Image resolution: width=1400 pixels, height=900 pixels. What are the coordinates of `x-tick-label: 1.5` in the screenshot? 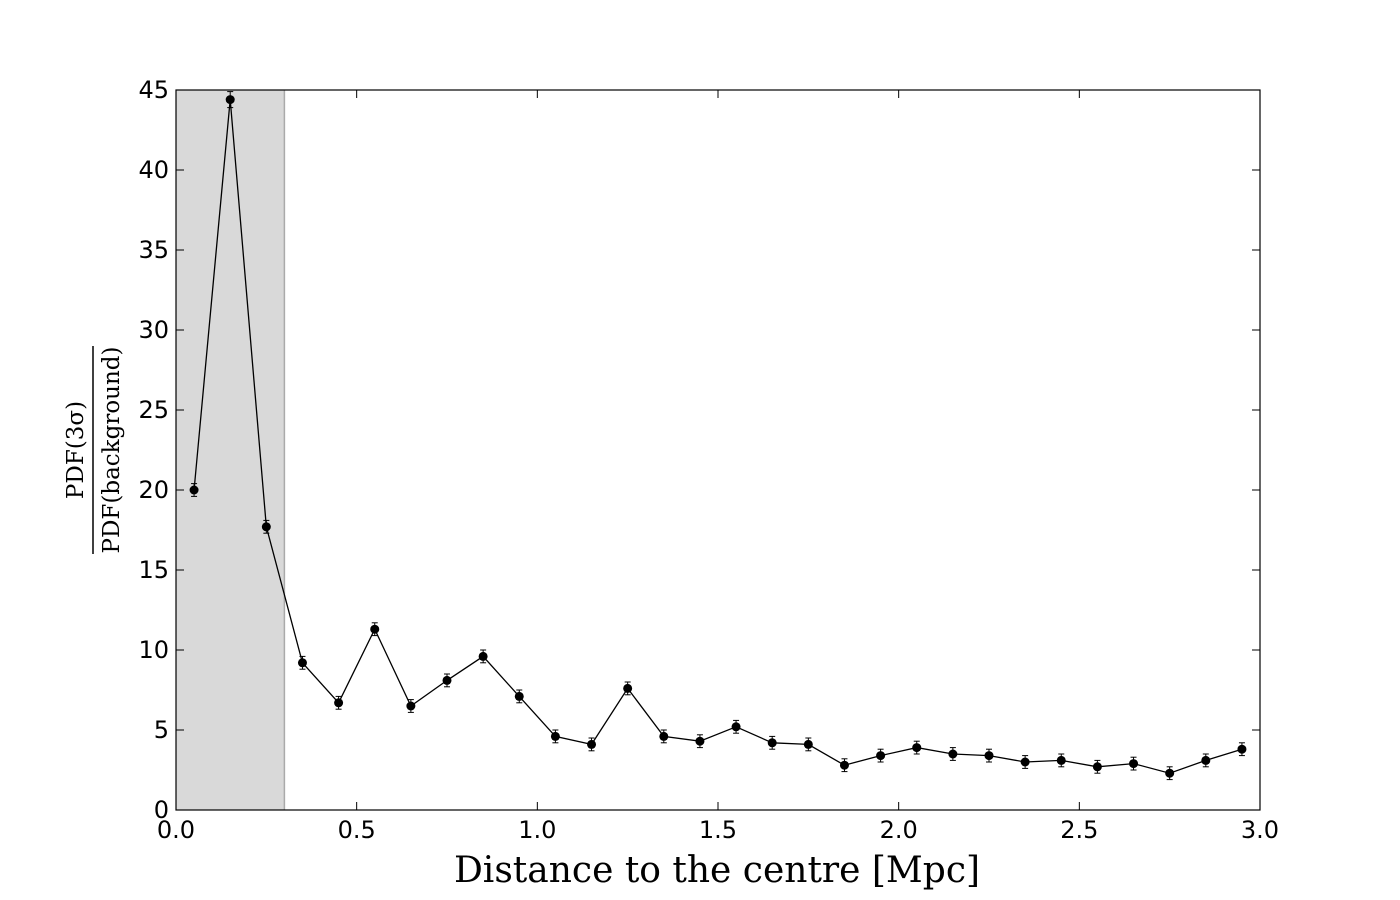 It's located at (718, 830).